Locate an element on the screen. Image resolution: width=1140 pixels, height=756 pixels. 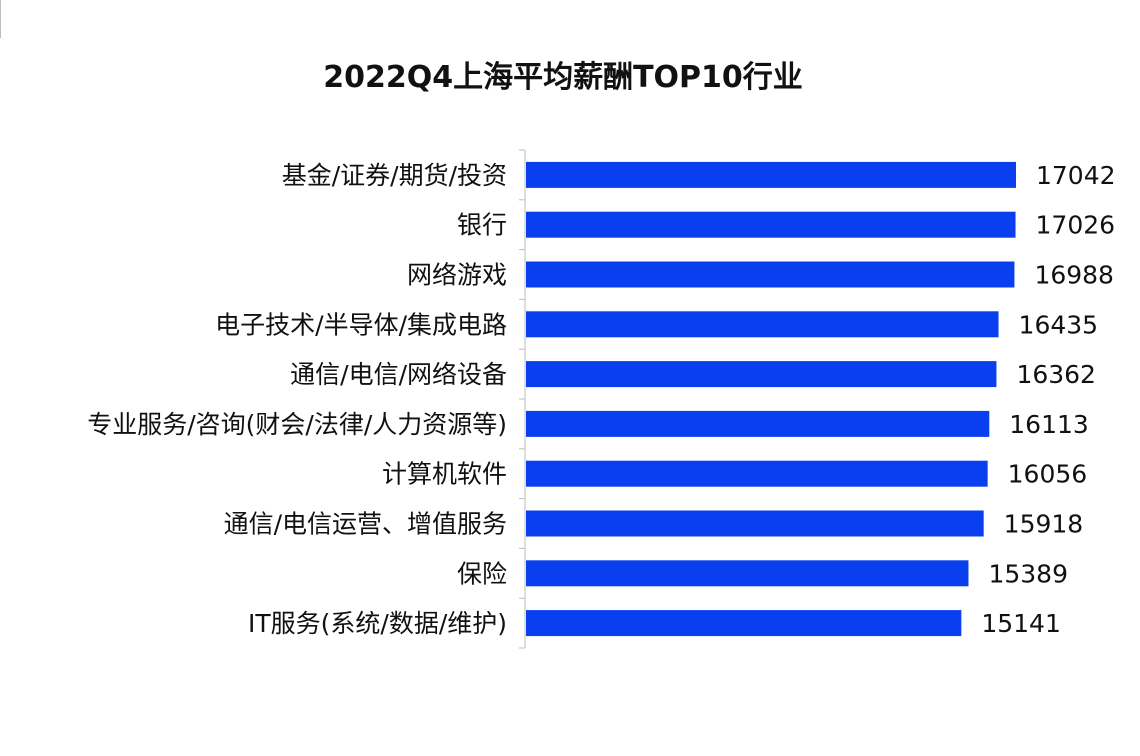
value-label: 15918 is located at coordinates (1044, 524).